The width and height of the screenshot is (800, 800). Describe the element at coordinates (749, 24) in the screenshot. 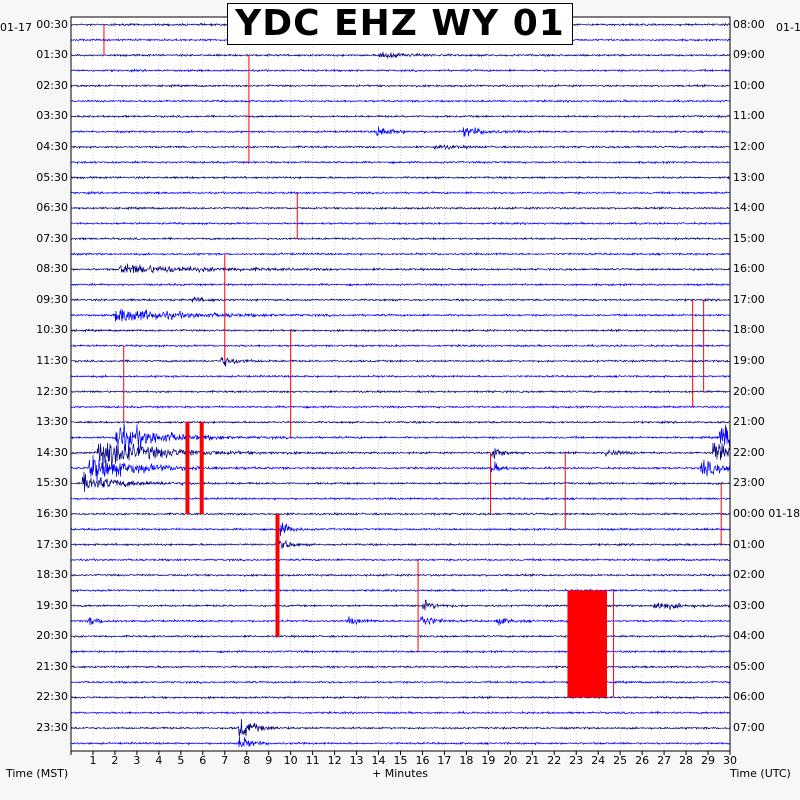

I see `right-time-label: 08:00` at that location.